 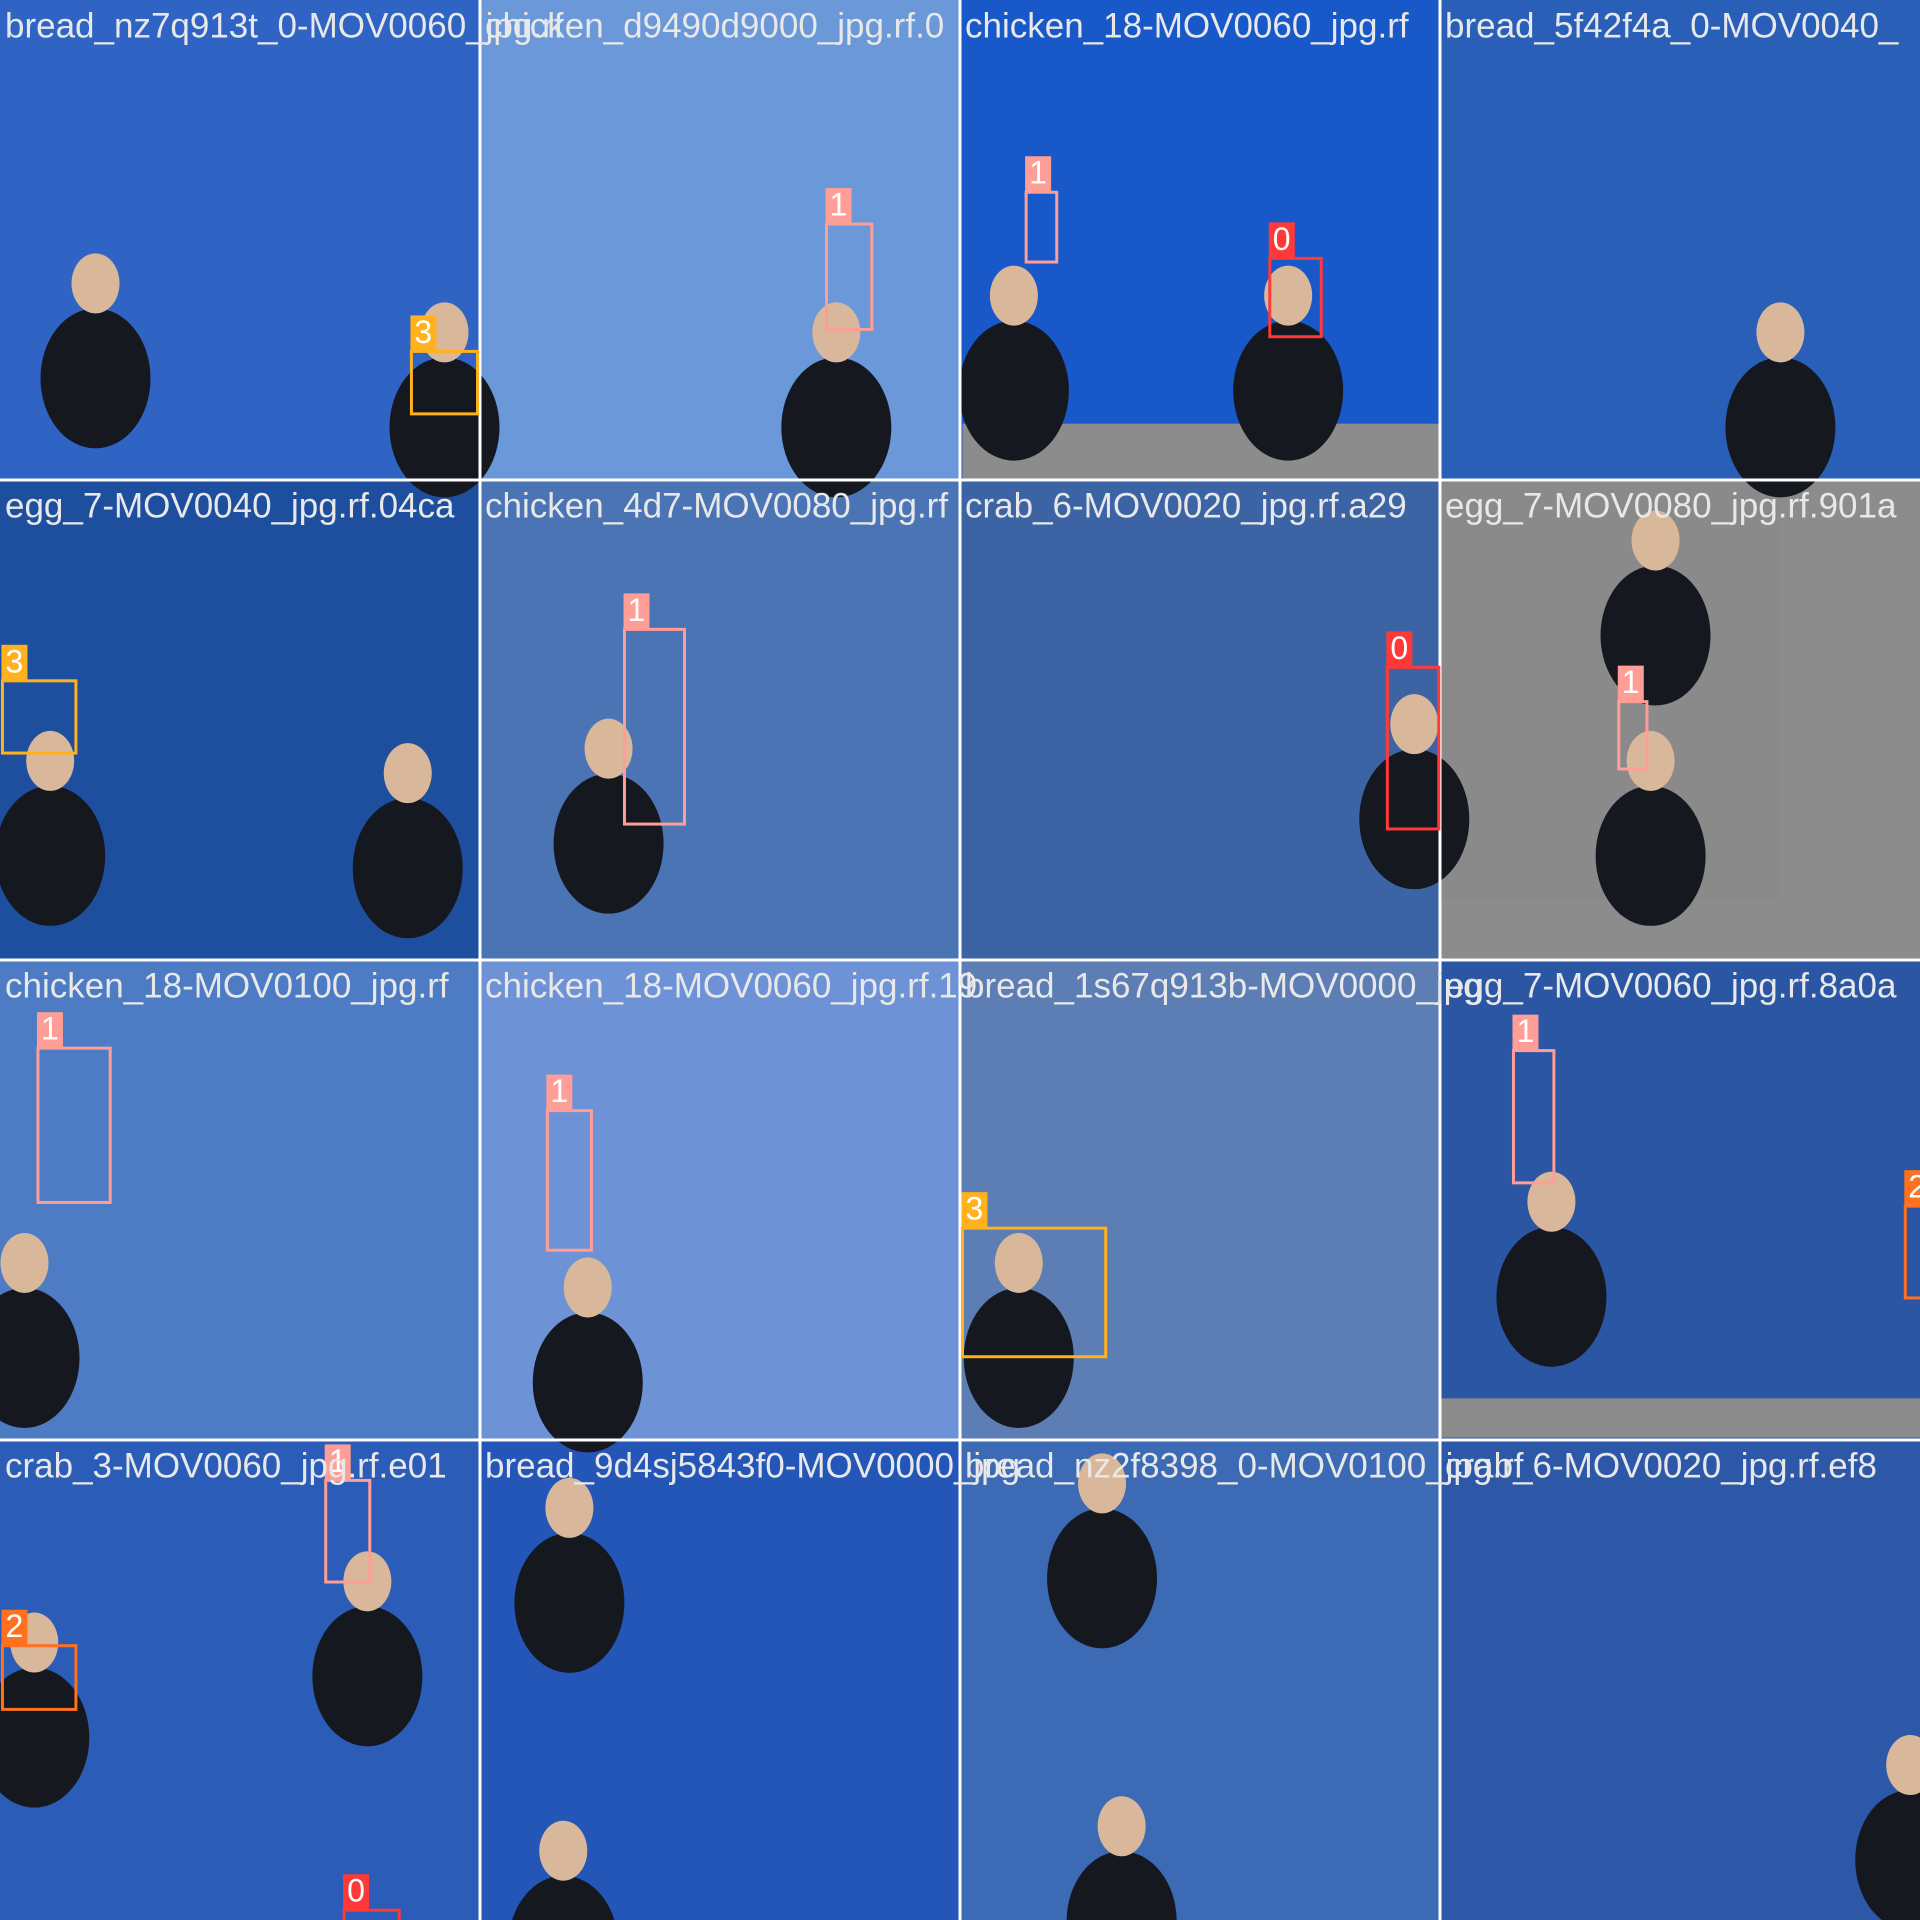 I want to click on filename: crab_6-MOV0020_jpg.rf.a29, so click(x=1186, y=505).